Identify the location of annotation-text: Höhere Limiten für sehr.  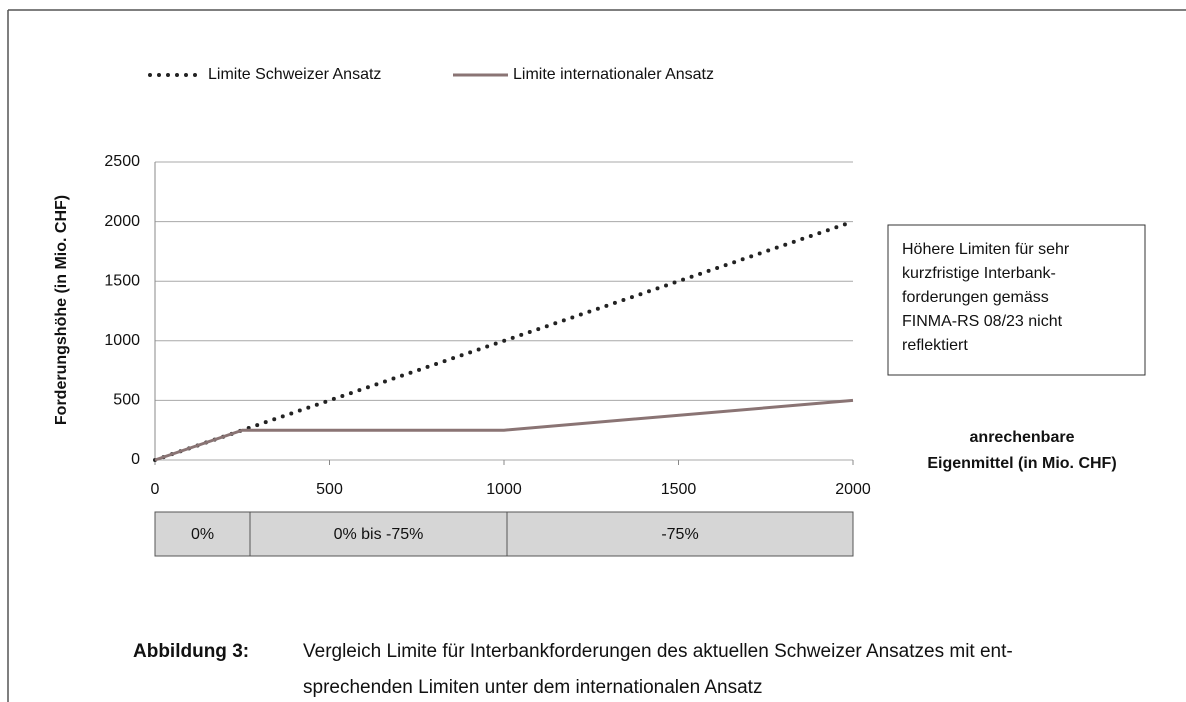
(986, 249).